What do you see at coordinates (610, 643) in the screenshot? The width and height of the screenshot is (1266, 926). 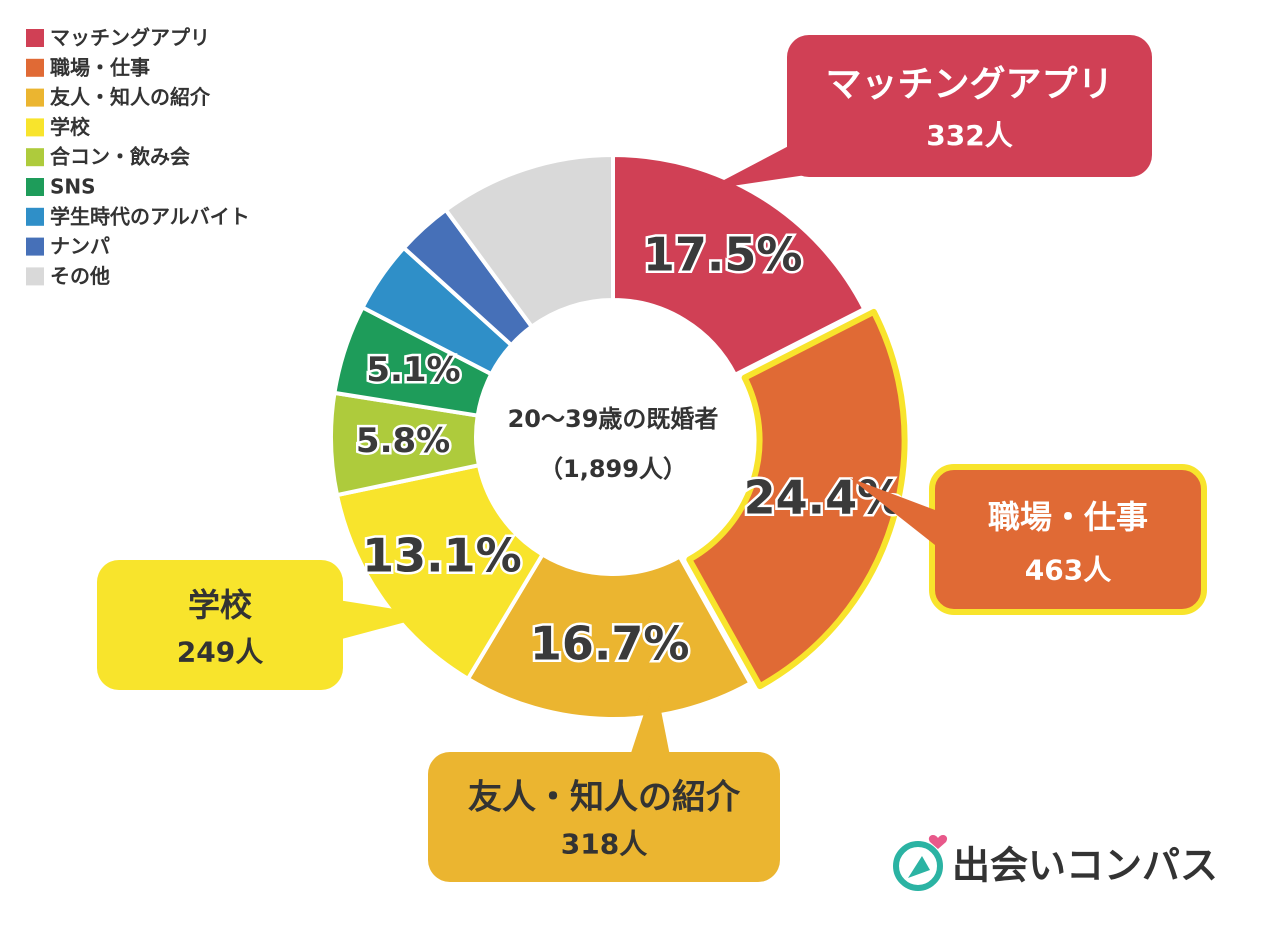 I see `value-label: 16.7%` at bounding box center [610, 643].